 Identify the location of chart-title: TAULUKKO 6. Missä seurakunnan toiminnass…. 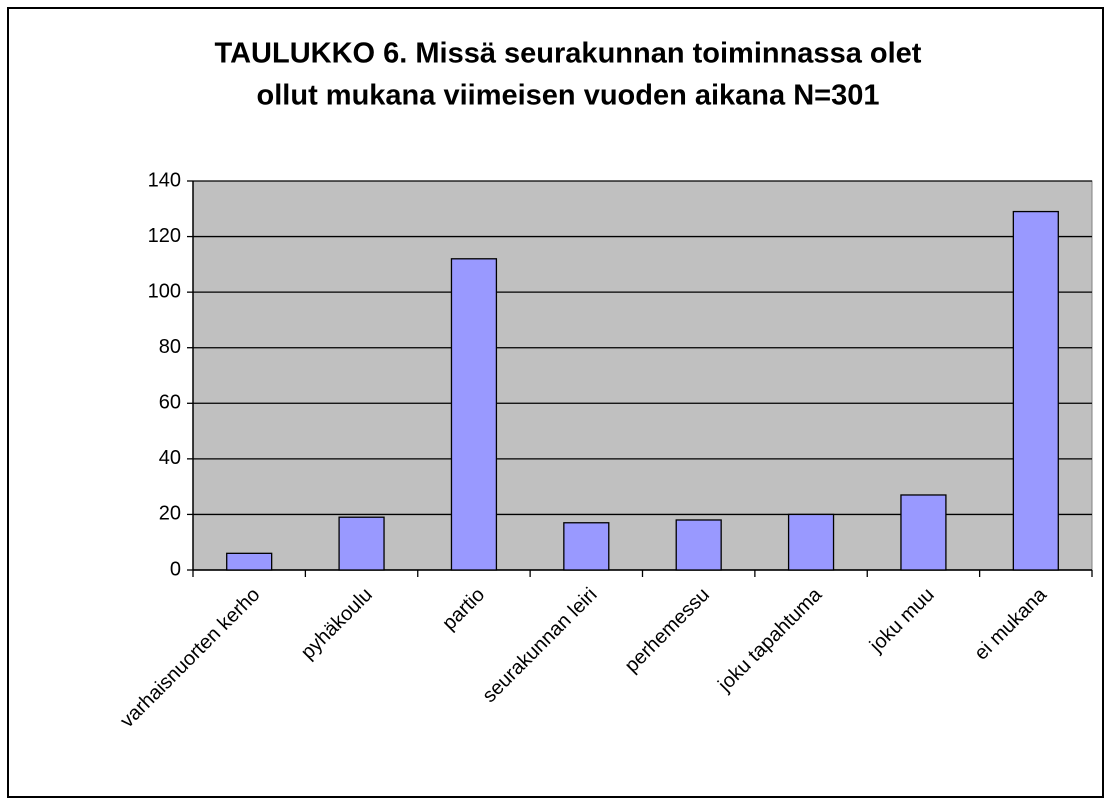
(568, 54).